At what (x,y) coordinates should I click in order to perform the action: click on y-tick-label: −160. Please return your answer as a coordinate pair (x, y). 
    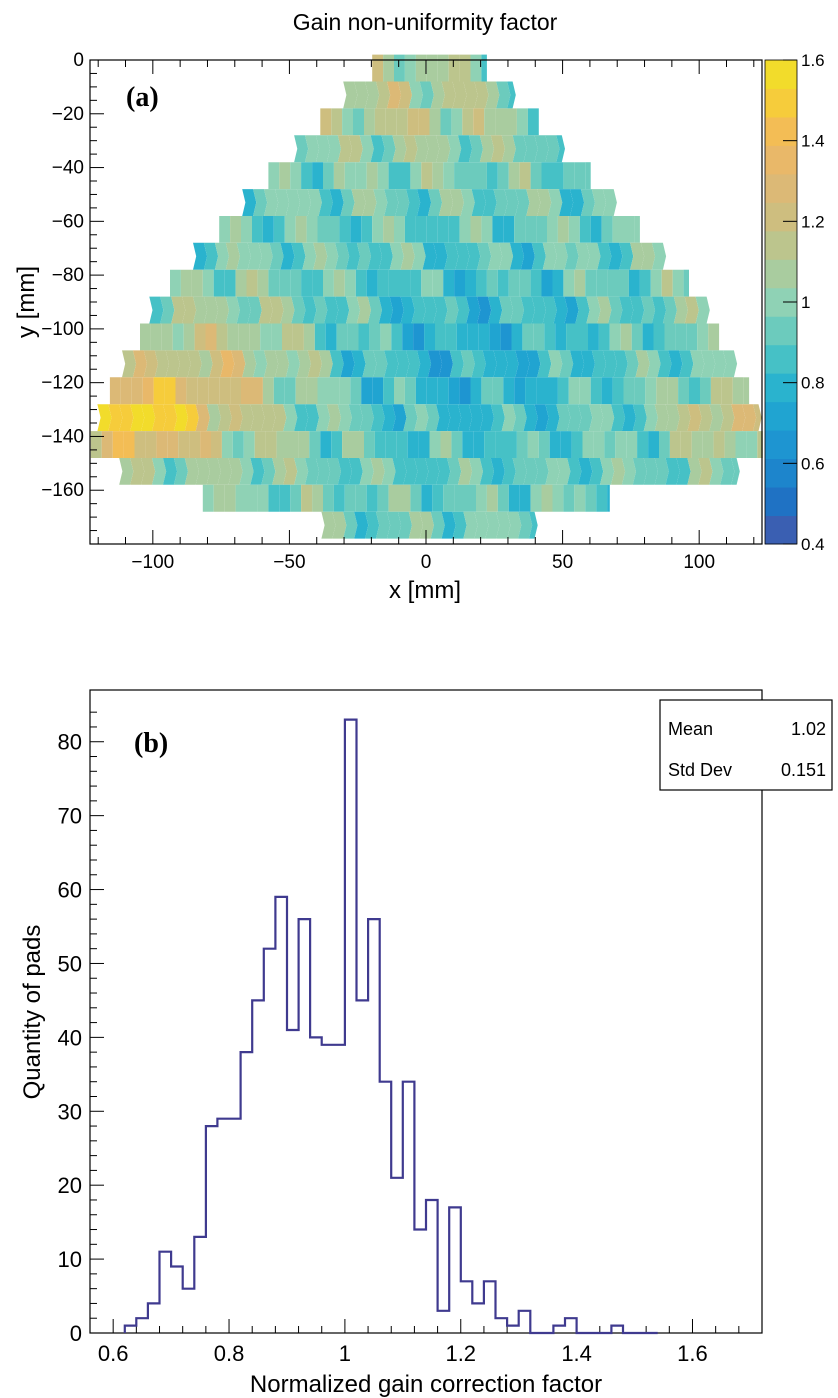
    Looking at the image, I should click on (62, 490).